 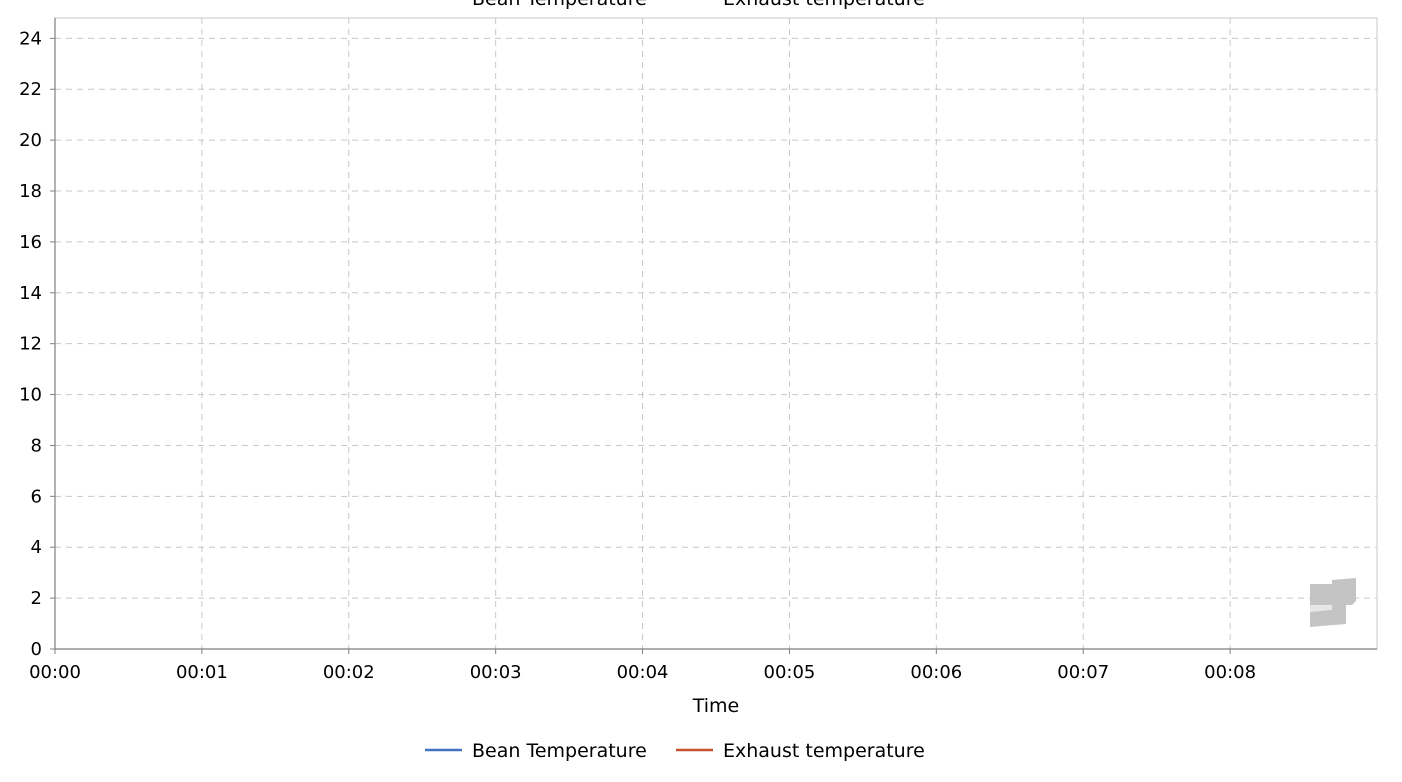 I want to click on y-tick-label: 22, so click(x=30, y=89).